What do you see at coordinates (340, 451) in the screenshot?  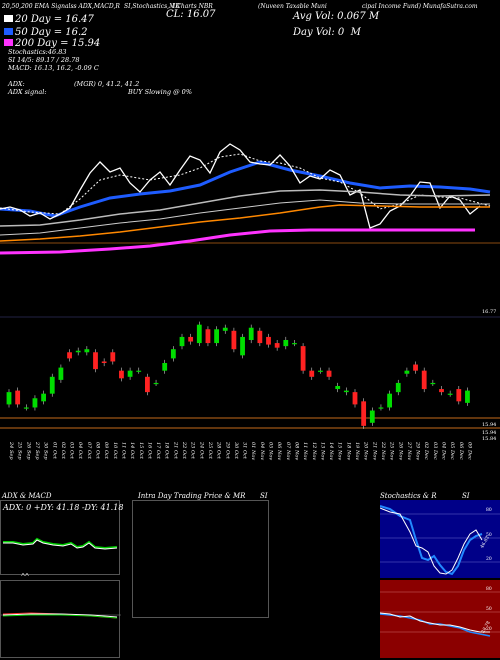 I see `date-label: 15 Nov` at bounding box center [340, 451].